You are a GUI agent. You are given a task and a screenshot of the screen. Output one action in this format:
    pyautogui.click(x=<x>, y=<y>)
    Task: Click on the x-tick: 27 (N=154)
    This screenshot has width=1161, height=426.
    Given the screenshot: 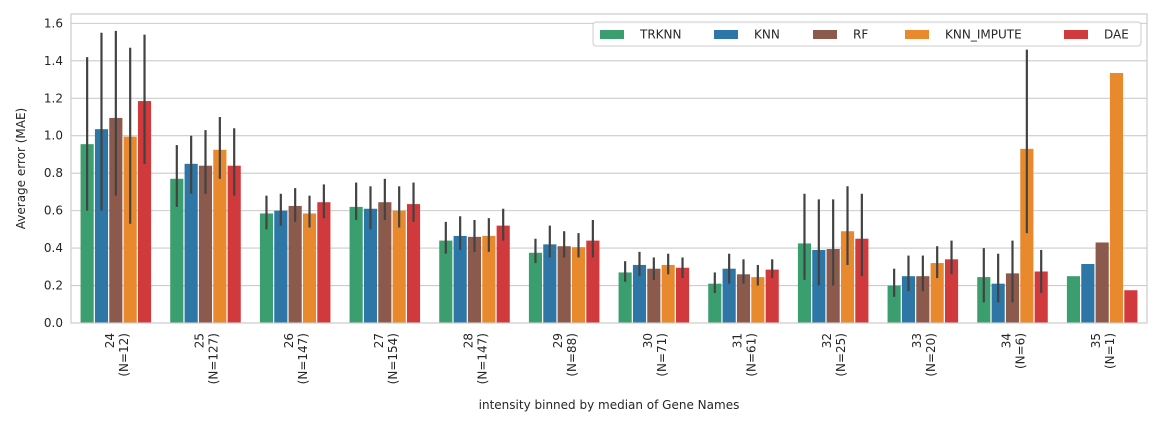 What is the action you would take?
    pyautogui.click(x=386, y=358)
    